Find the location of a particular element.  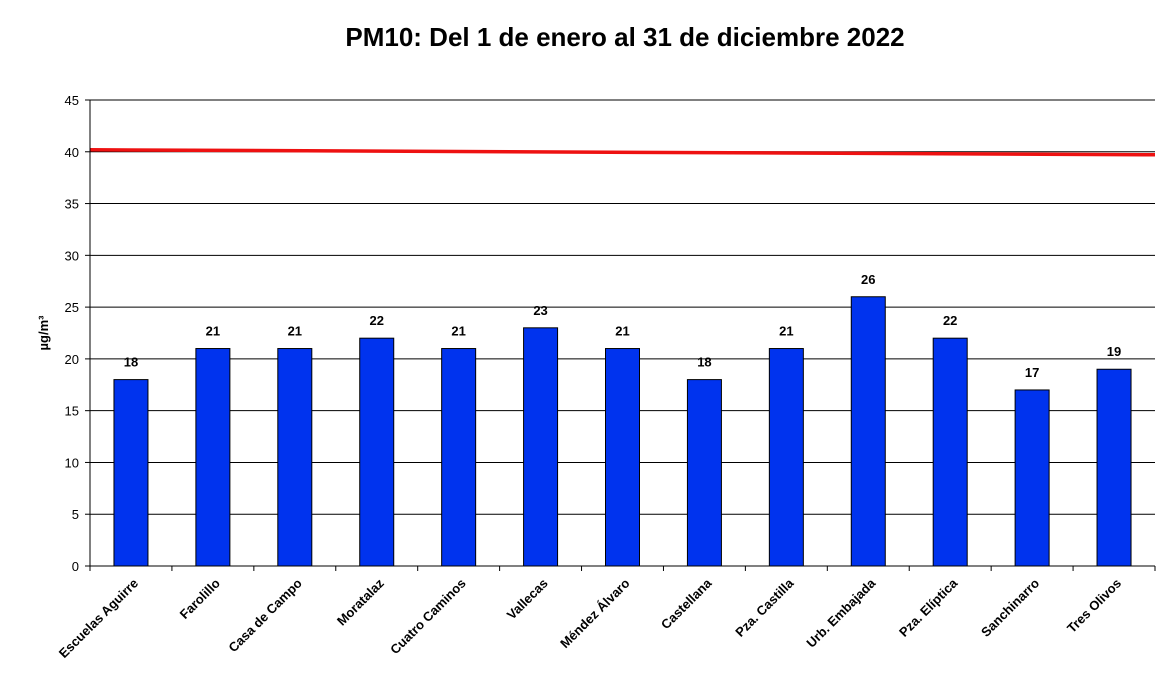

category-label: Cuatro Caminos is located at coordinates (428, 617).